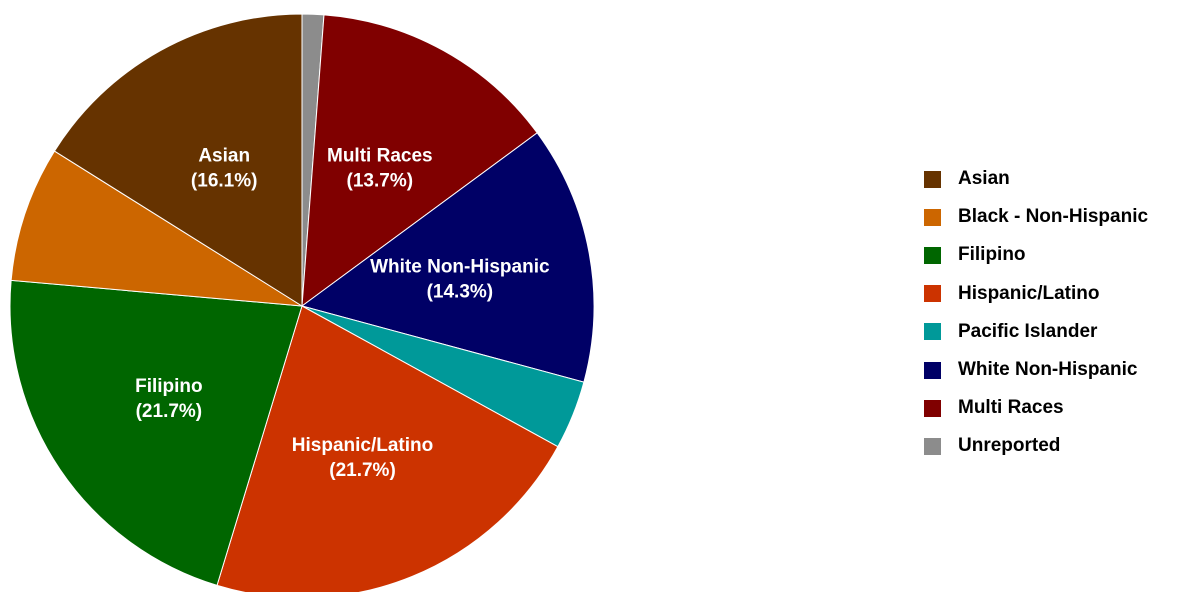  I want to click on legend-item-white-non-hispanic: White Non-Hispanic, so click(1054, 370).